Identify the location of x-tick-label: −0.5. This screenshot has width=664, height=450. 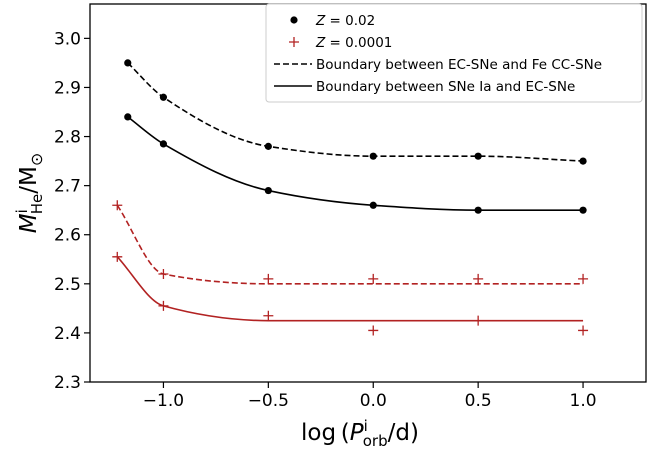
(268, 401).